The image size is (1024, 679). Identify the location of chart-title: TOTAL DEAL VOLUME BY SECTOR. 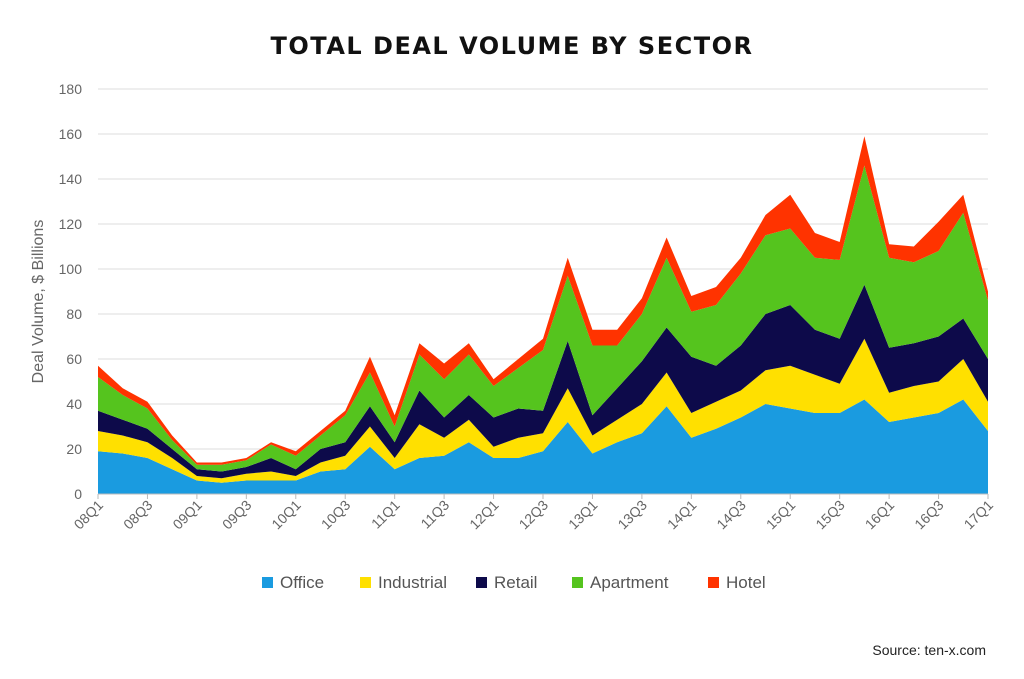
(512, 46).